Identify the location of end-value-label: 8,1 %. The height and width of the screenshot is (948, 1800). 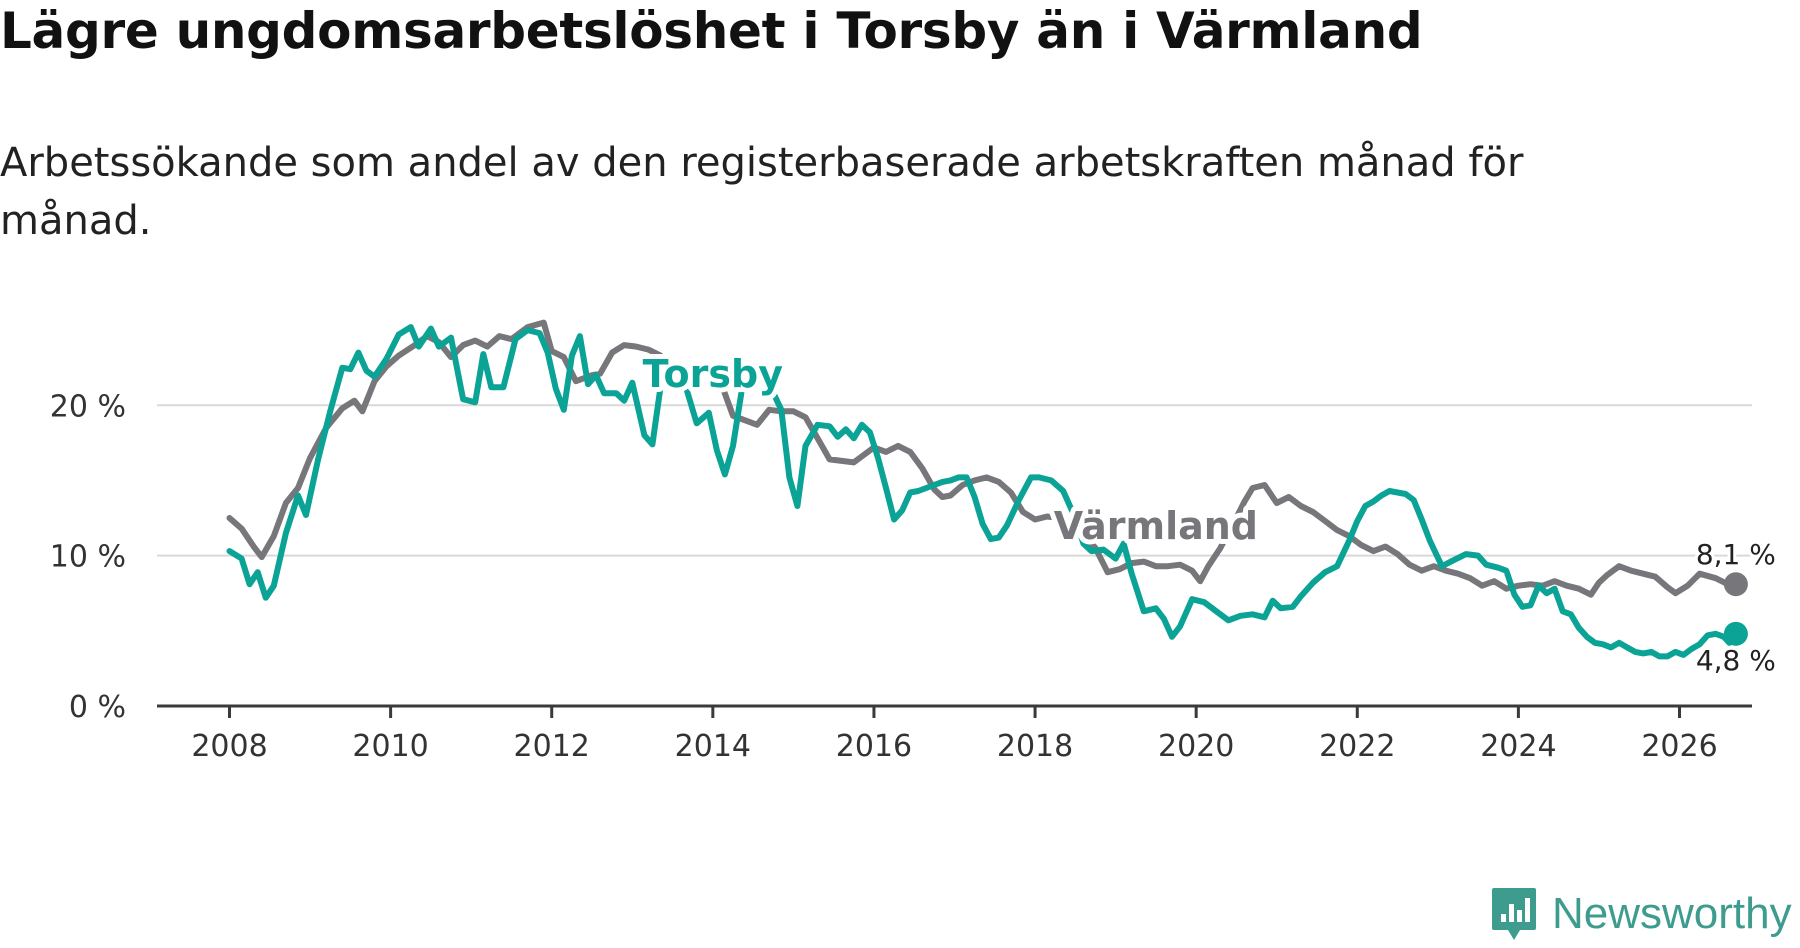
(1736, 554).